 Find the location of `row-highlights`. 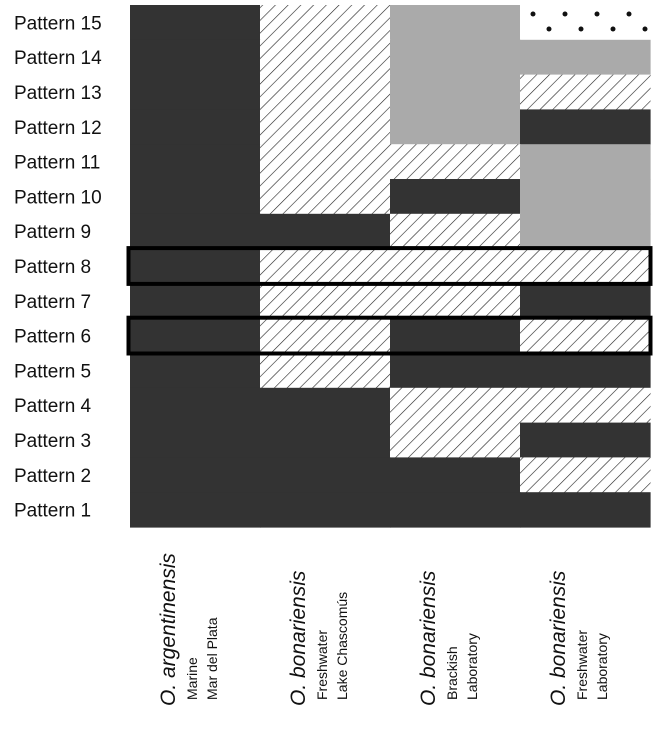

row-highlights is located at coordinates (389, 301).